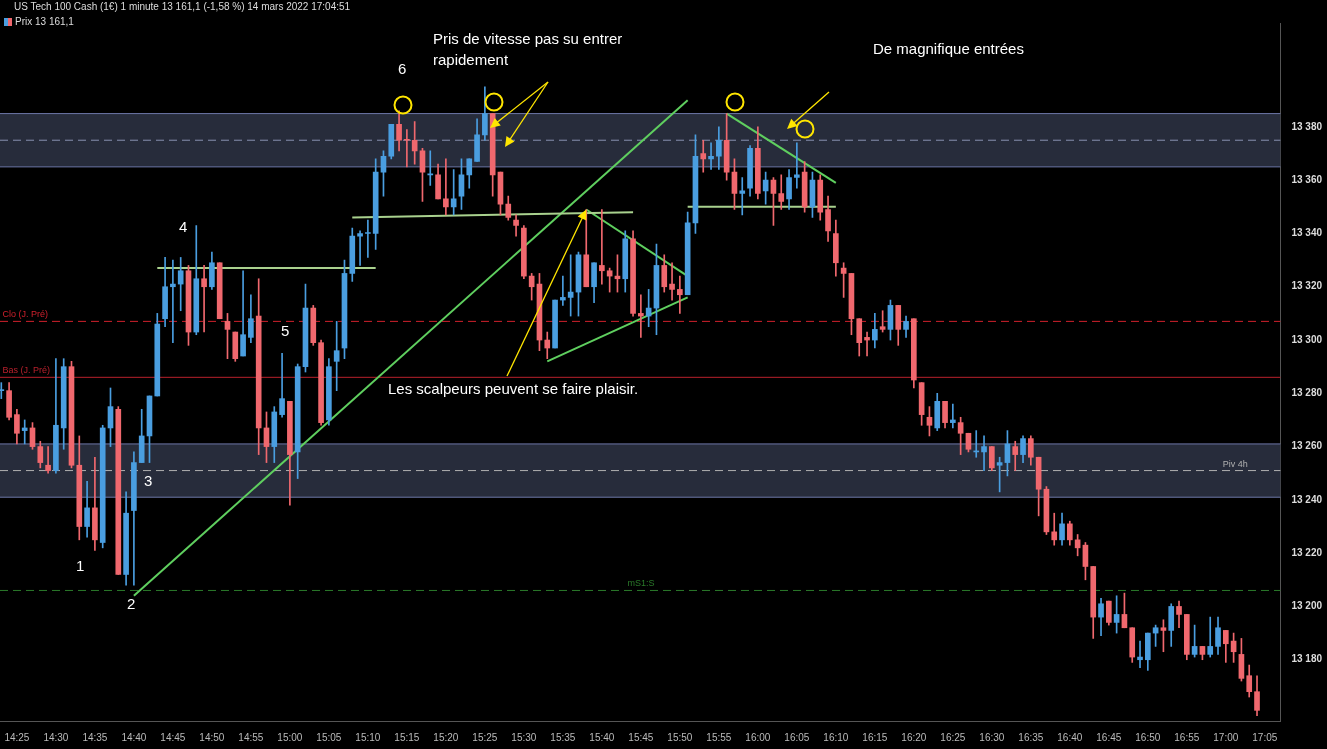 Image resolution: width=1327 pixels, height=749 pixels. I want to click on annotation: 2, so click(132, 604).